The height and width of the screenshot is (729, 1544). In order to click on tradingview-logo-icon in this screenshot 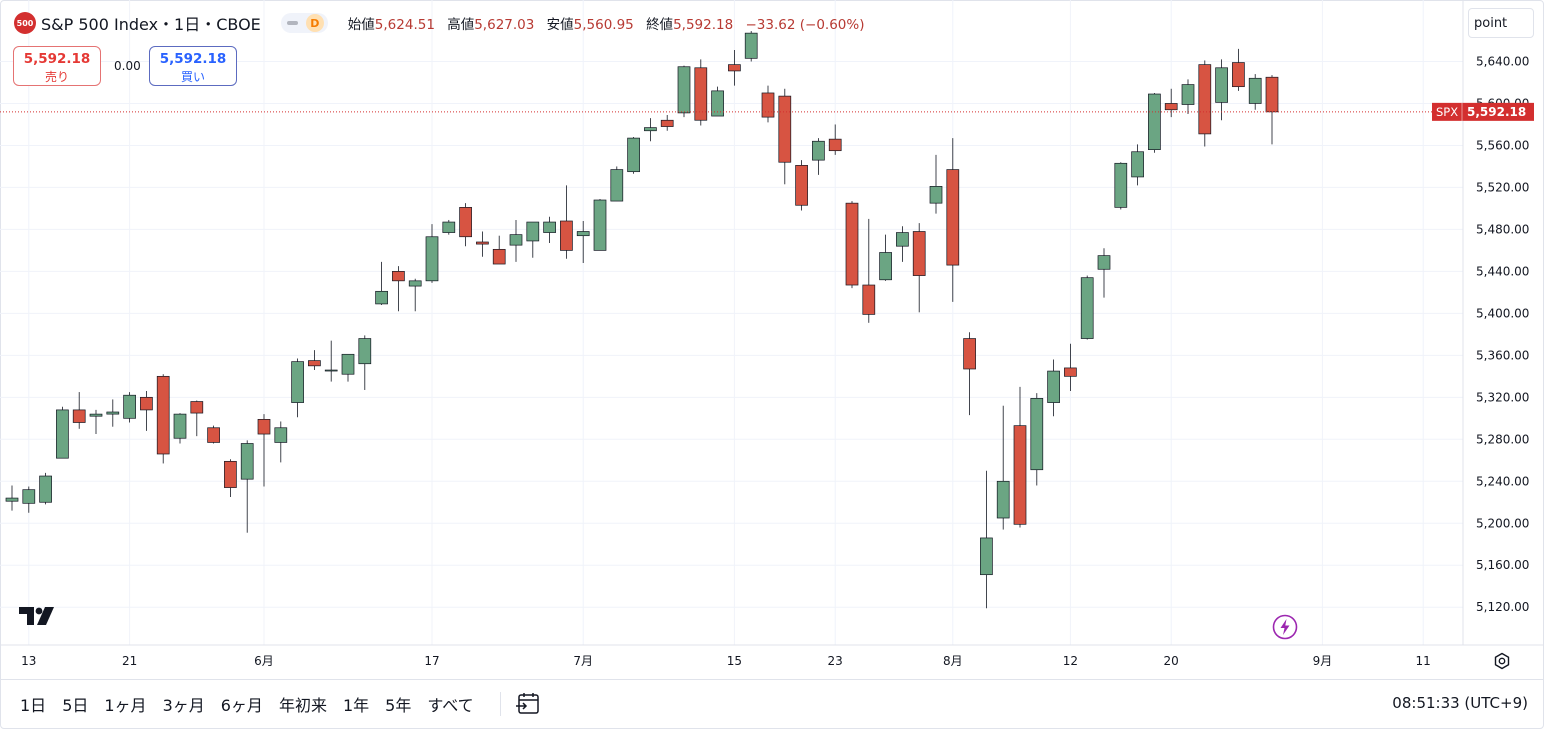, I will do `click(38, 616)`.